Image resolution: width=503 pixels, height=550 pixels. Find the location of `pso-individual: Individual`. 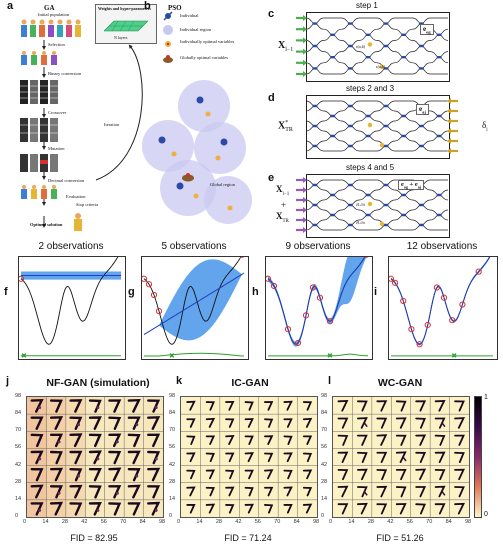

pso-individual: Individual is located at coordinates (189, 15).